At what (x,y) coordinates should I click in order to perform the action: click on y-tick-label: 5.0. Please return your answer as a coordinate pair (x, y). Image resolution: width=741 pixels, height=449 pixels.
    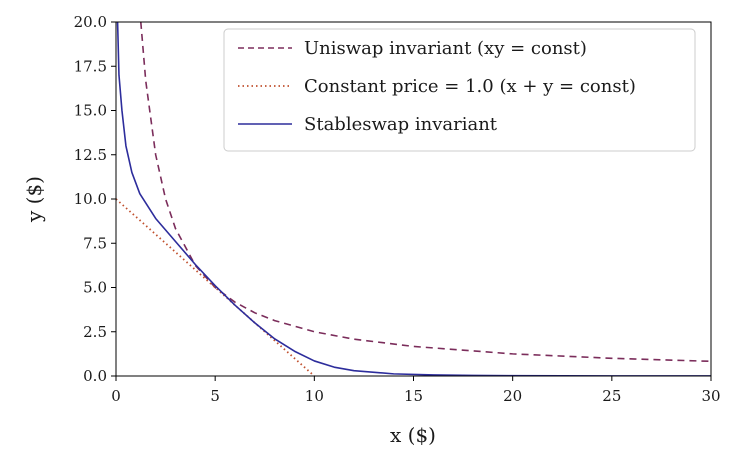
    Looking at the image, I should click on (95, 288).